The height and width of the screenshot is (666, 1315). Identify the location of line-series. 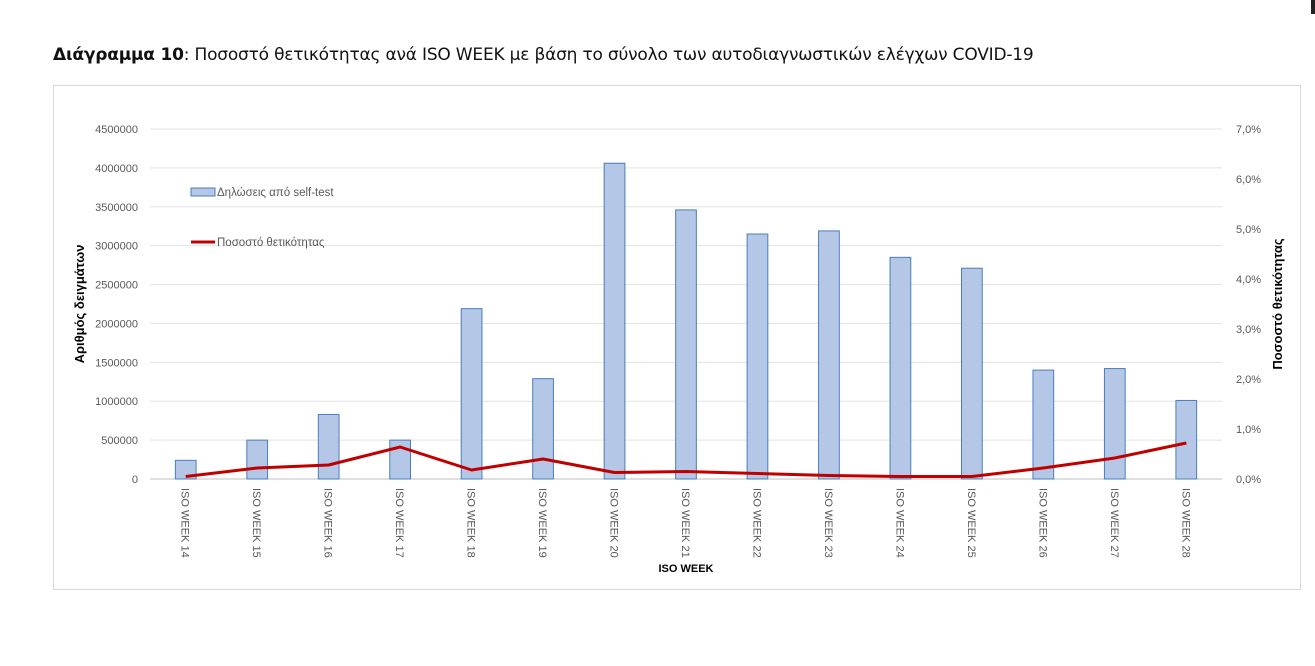
(686, 459).